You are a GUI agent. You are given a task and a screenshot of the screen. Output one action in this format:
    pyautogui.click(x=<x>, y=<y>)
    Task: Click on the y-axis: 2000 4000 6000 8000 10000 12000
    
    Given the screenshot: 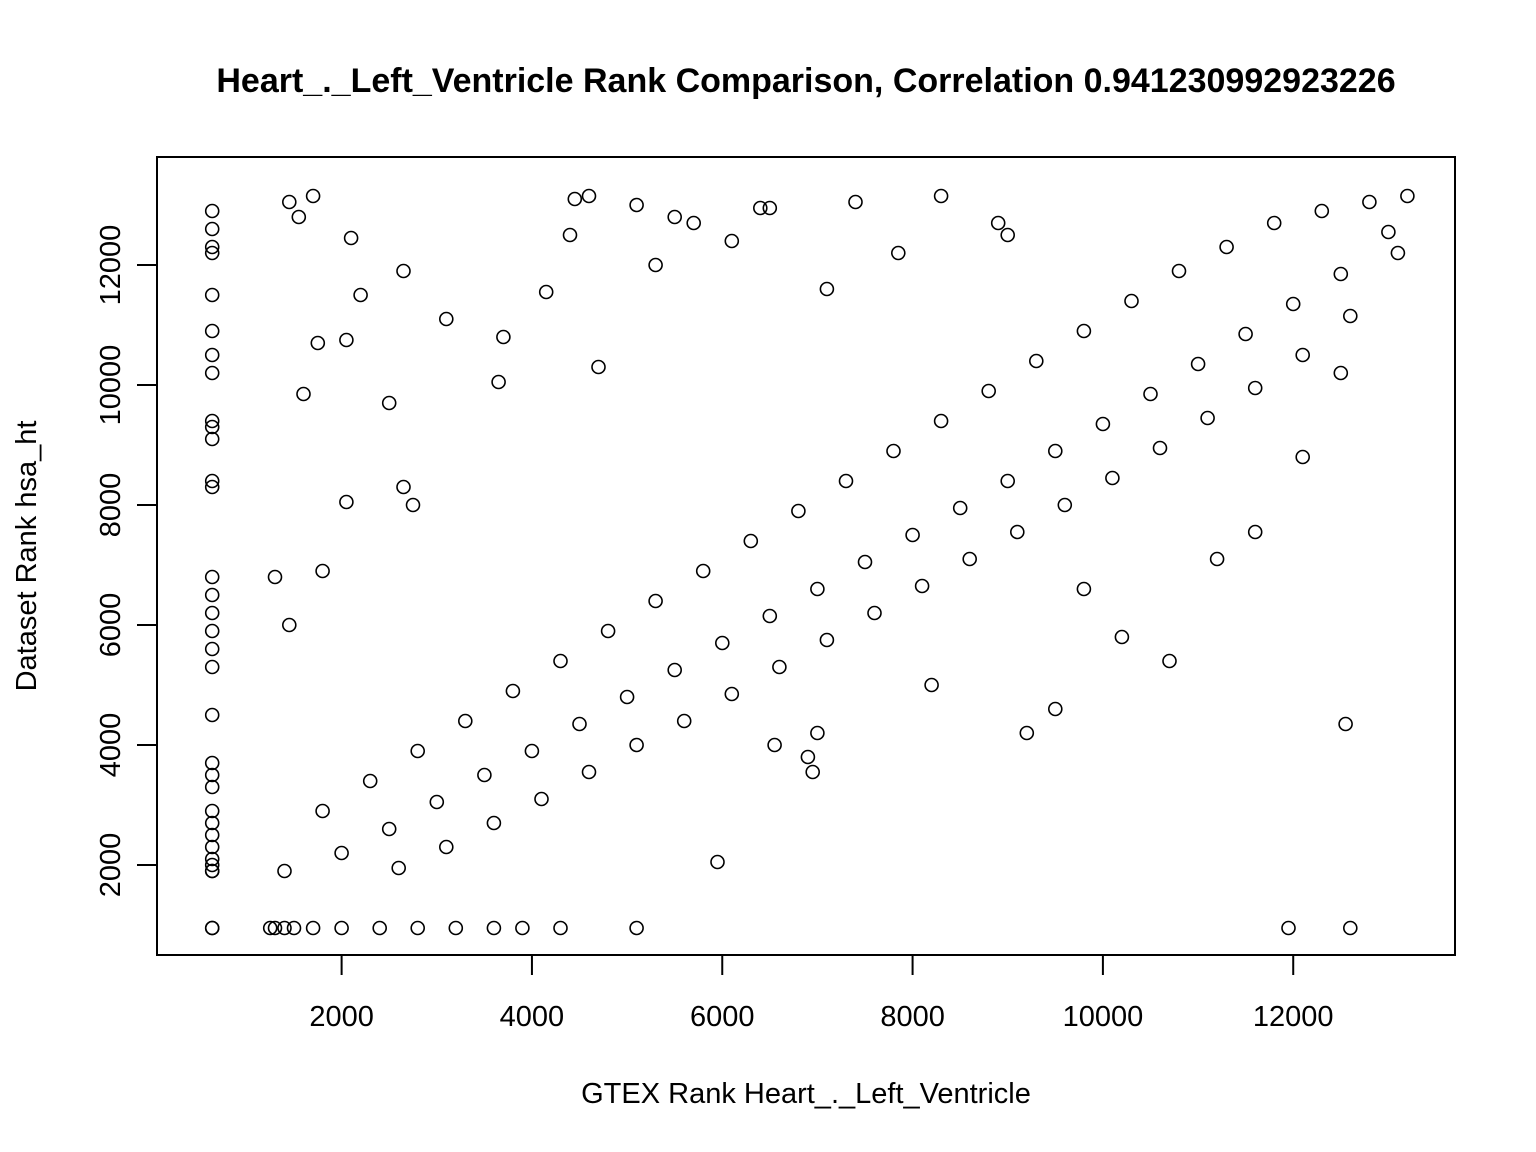 What is the action you would take?
    pyautogui.click(x=126, y=561)
    